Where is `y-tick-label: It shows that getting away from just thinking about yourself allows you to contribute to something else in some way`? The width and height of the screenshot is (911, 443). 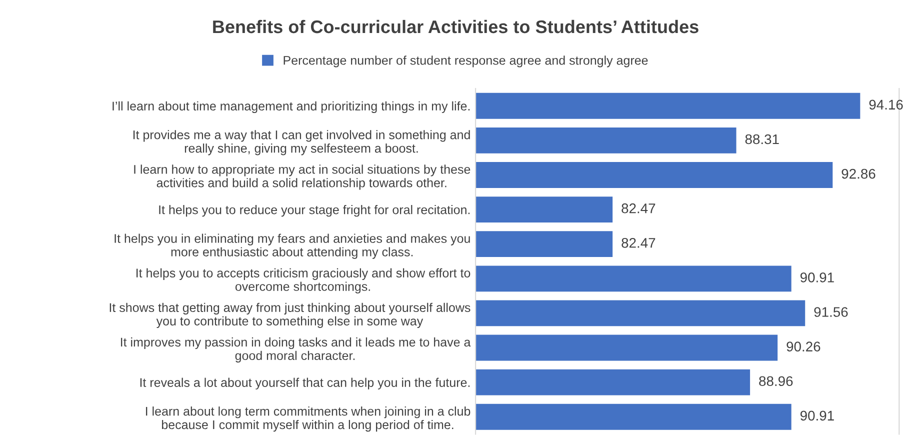 y-tick-label: It shows that getting away from just thinking about yourself allows you to contribute to something else in some way is located at coordinates (290, 315).